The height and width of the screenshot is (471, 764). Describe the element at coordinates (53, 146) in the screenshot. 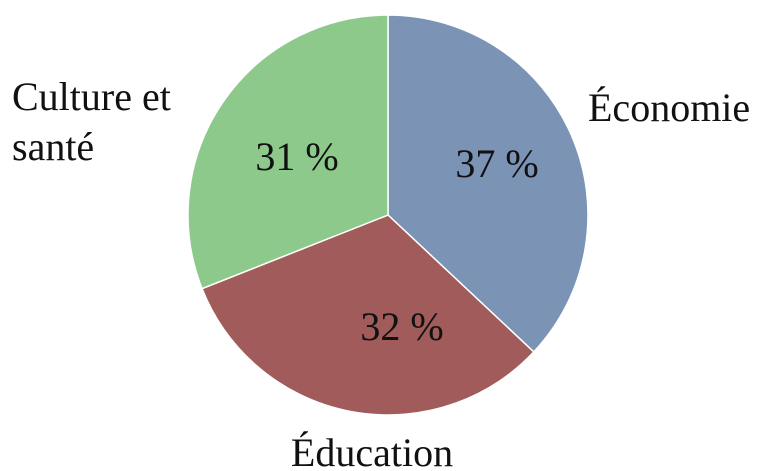

I see `category-label-culture-sante-line2: santé` at that location.